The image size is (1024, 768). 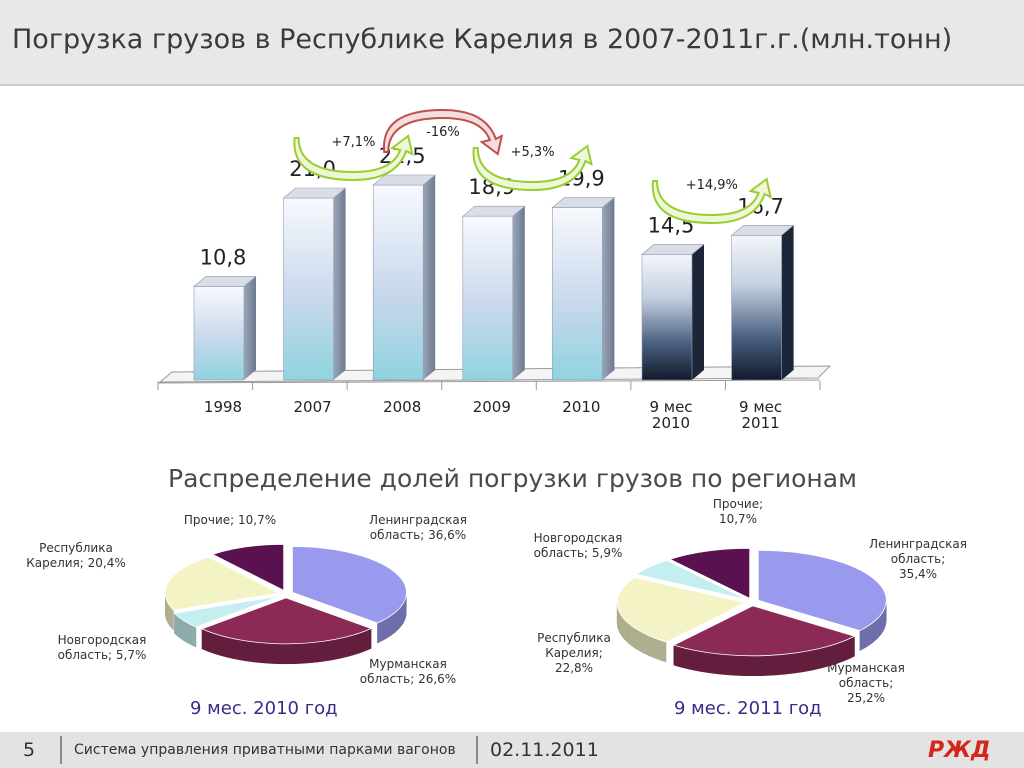 What do you see at coordinates (544, 750) in the screenshot?
I see `footer-date: 02.11.2011` at bounding box center [544, 750].